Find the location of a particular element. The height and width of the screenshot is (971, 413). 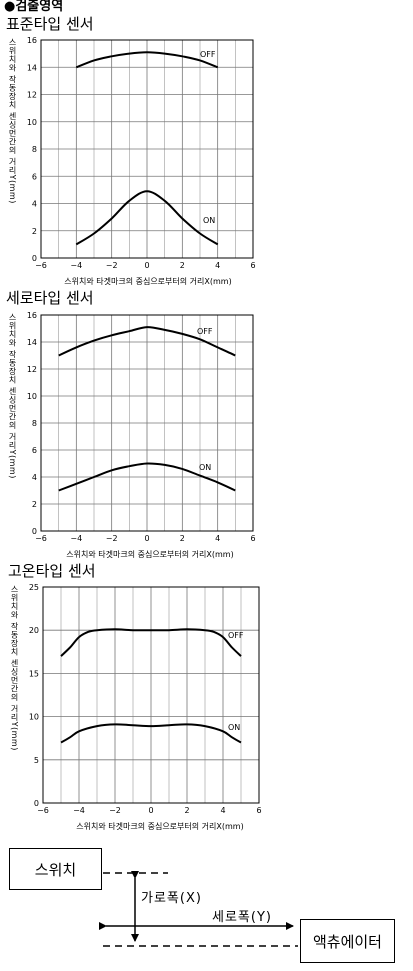

section-title-high-temp: 고온타입 센서 is located at coordinates (52, 571).